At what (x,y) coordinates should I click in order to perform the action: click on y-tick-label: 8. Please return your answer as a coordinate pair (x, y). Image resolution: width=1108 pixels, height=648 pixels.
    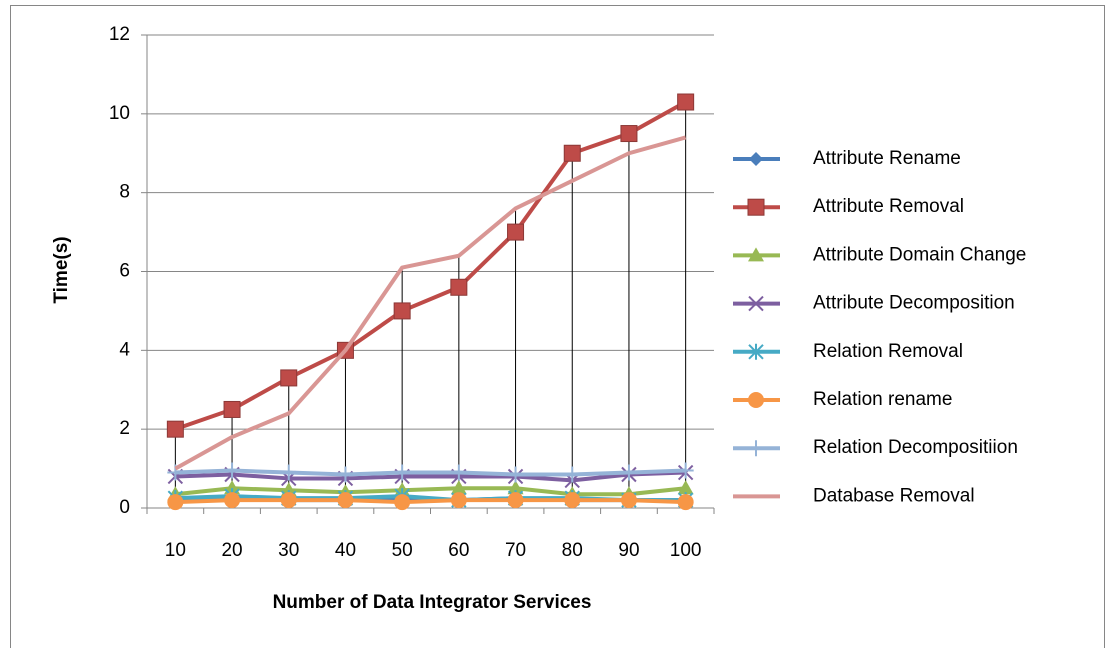
    Looking at the image, I should click on (124, 192).